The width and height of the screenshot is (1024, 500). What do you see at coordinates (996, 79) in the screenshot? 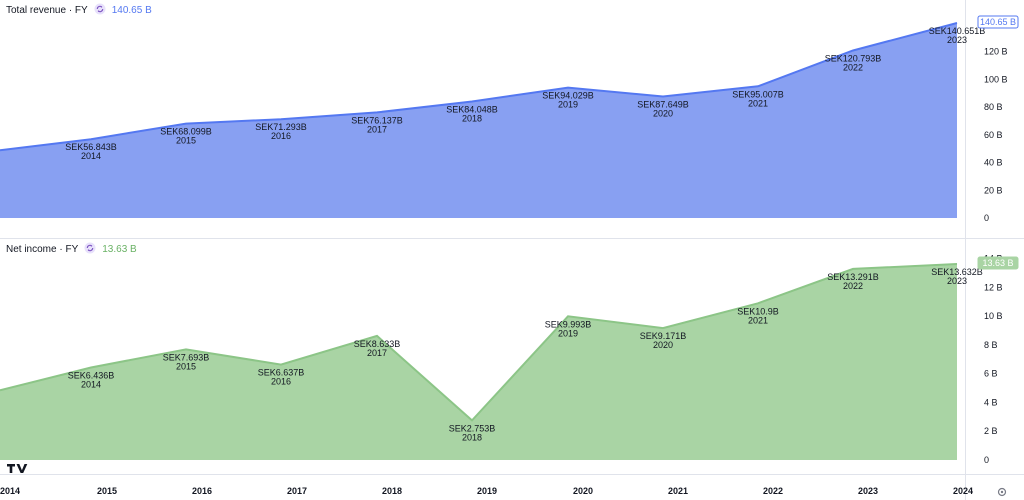
I see `revenue-y-tick: 100 B` at bounding box center [996, 79].